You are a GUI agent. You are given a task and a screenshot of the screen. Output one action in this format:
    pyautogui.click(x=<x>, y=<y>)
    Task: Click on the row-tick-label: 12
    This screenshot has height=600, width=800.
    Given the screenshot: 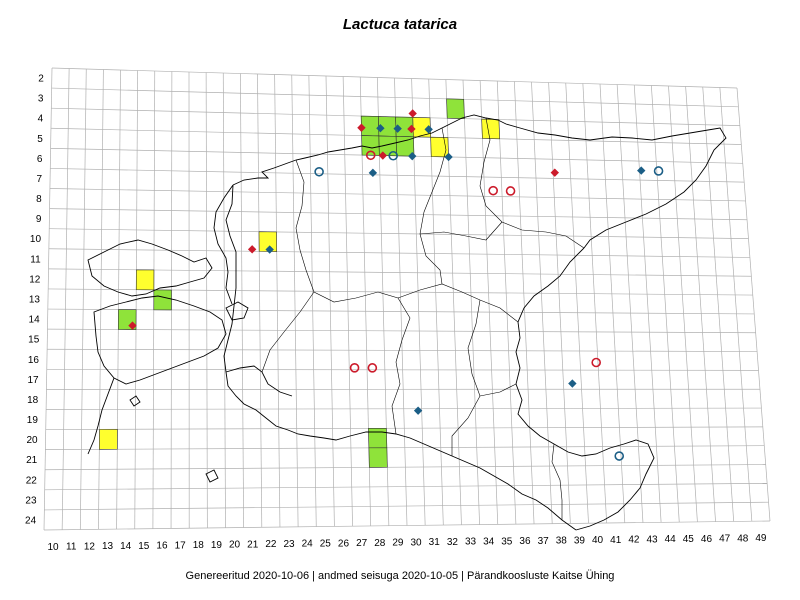 What is the action you would take?
    pyautogui.click(x=35, y=279)
    